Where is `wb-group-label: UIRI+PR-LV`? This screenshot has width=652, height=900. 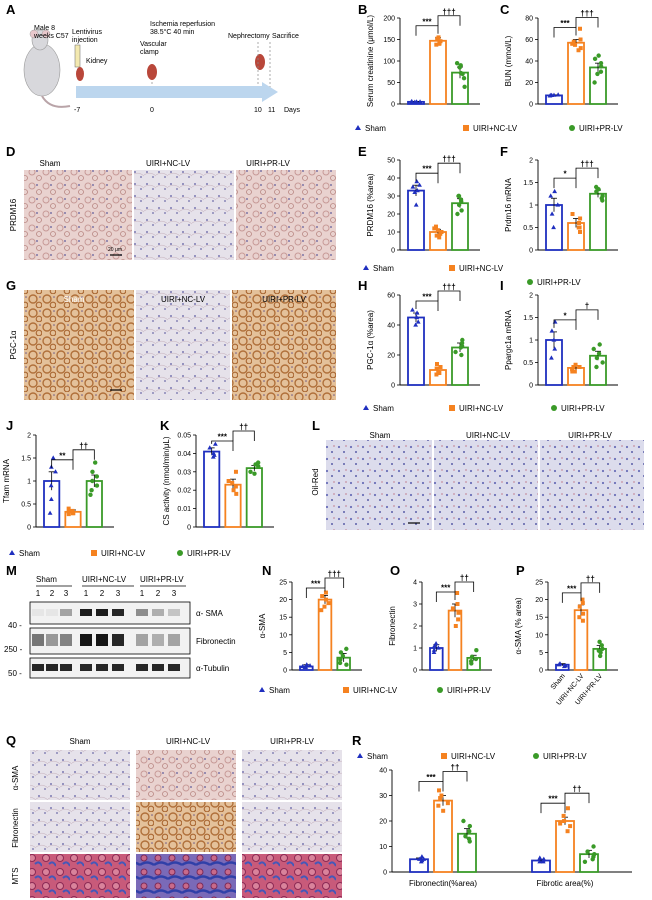 wb-group-label: UIRI+PR-LV is located at coordinates (162, 579).